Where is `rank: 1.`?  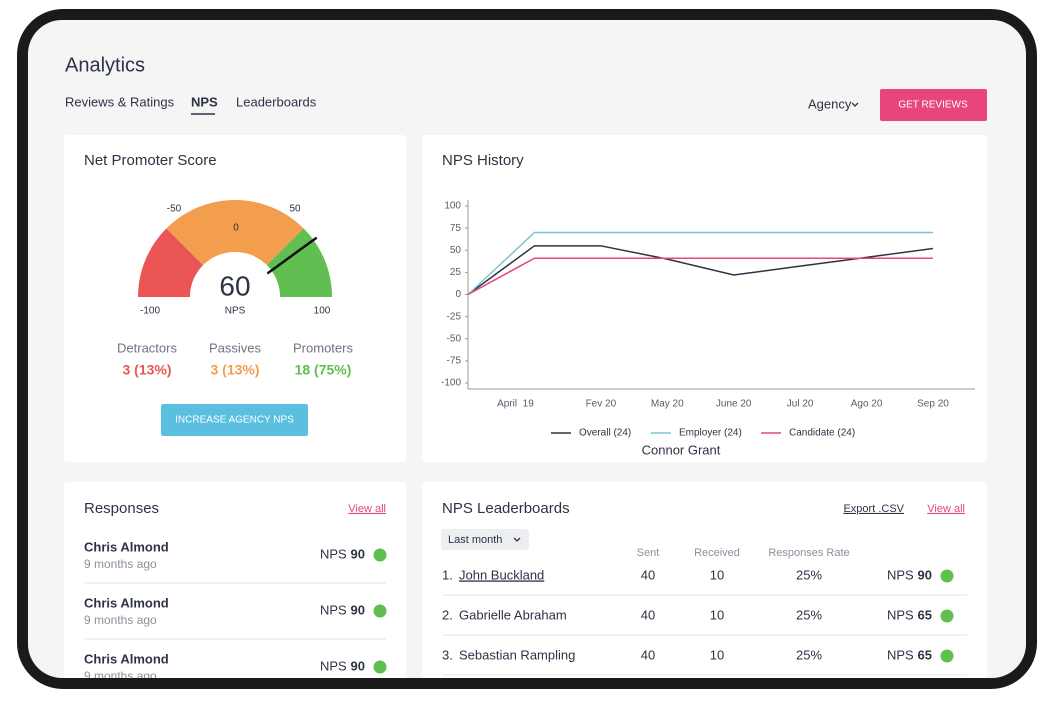 rank: 1. is located at coordinates (447, 574).